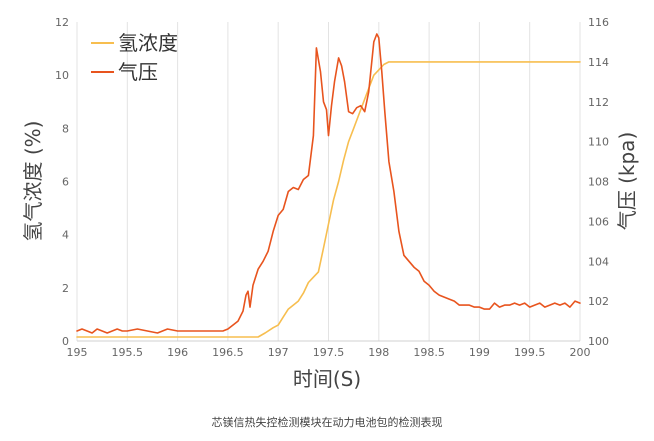 This screenshot has width=654, height=441. What do you see at coordinates (138, 72) in the screenshot?
I see `legend-label-pressure: 气压` at bounding box center [138, 72].